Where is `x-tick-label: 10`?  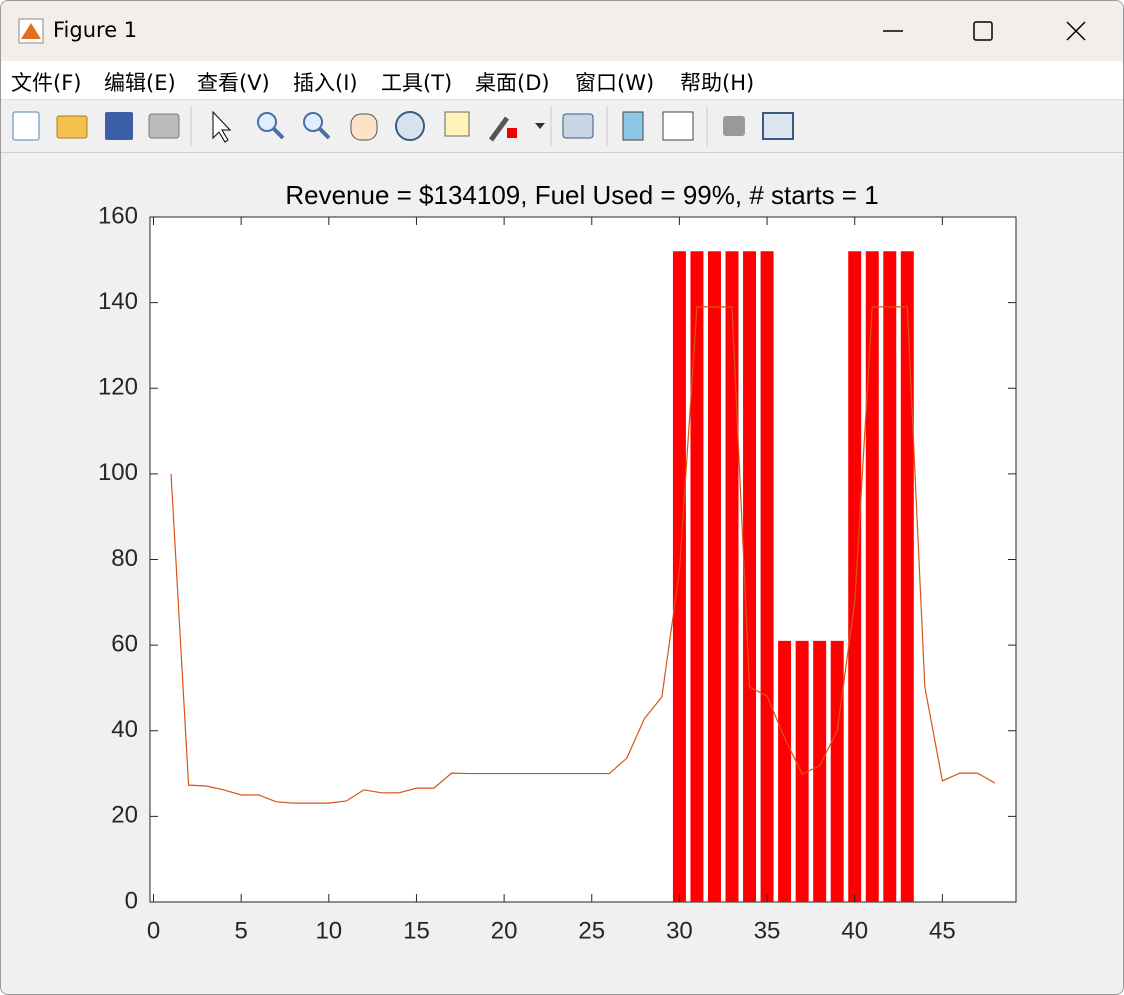
x-tick-label: 10 is located at coordinates (328, 930).